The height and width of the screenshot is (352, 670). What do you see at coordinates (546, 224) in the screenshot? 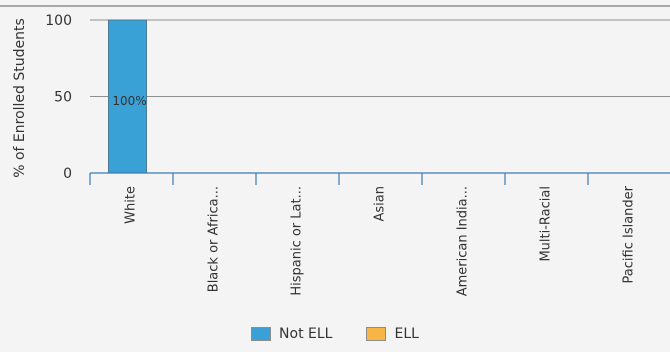
I see `x-tick-label: Multi-Racial` at bounding box center [546, 224].